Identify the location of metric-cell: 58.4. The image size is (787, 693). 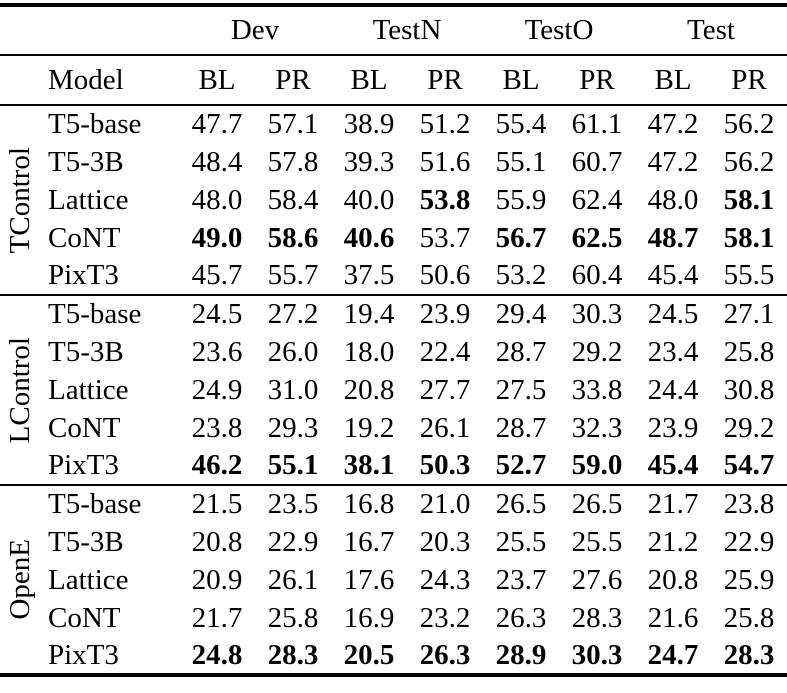
(293, 199).